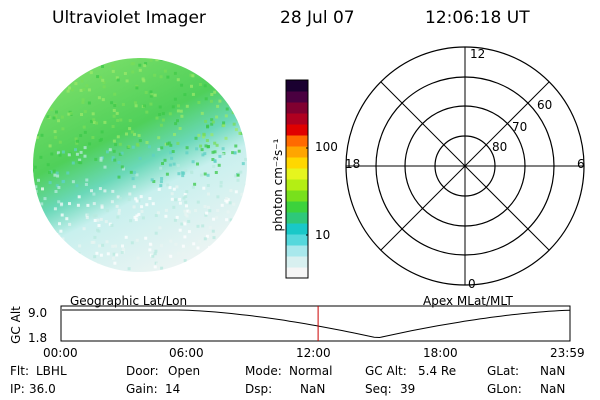 The image size is (600, 400). I want to click on altitude-plot-frame, so click(315, 323).